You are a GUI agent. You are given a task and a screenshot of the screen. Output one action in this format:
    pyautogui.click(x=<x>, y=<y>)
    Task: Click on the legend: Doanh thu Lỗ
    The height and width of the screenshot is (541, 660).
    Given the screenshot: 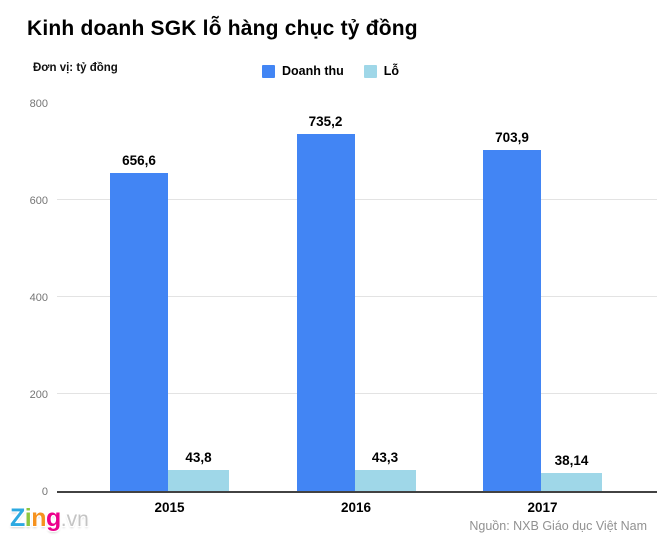 What is the action you would take?
    pyautogui.click(x=330, y=71)
    